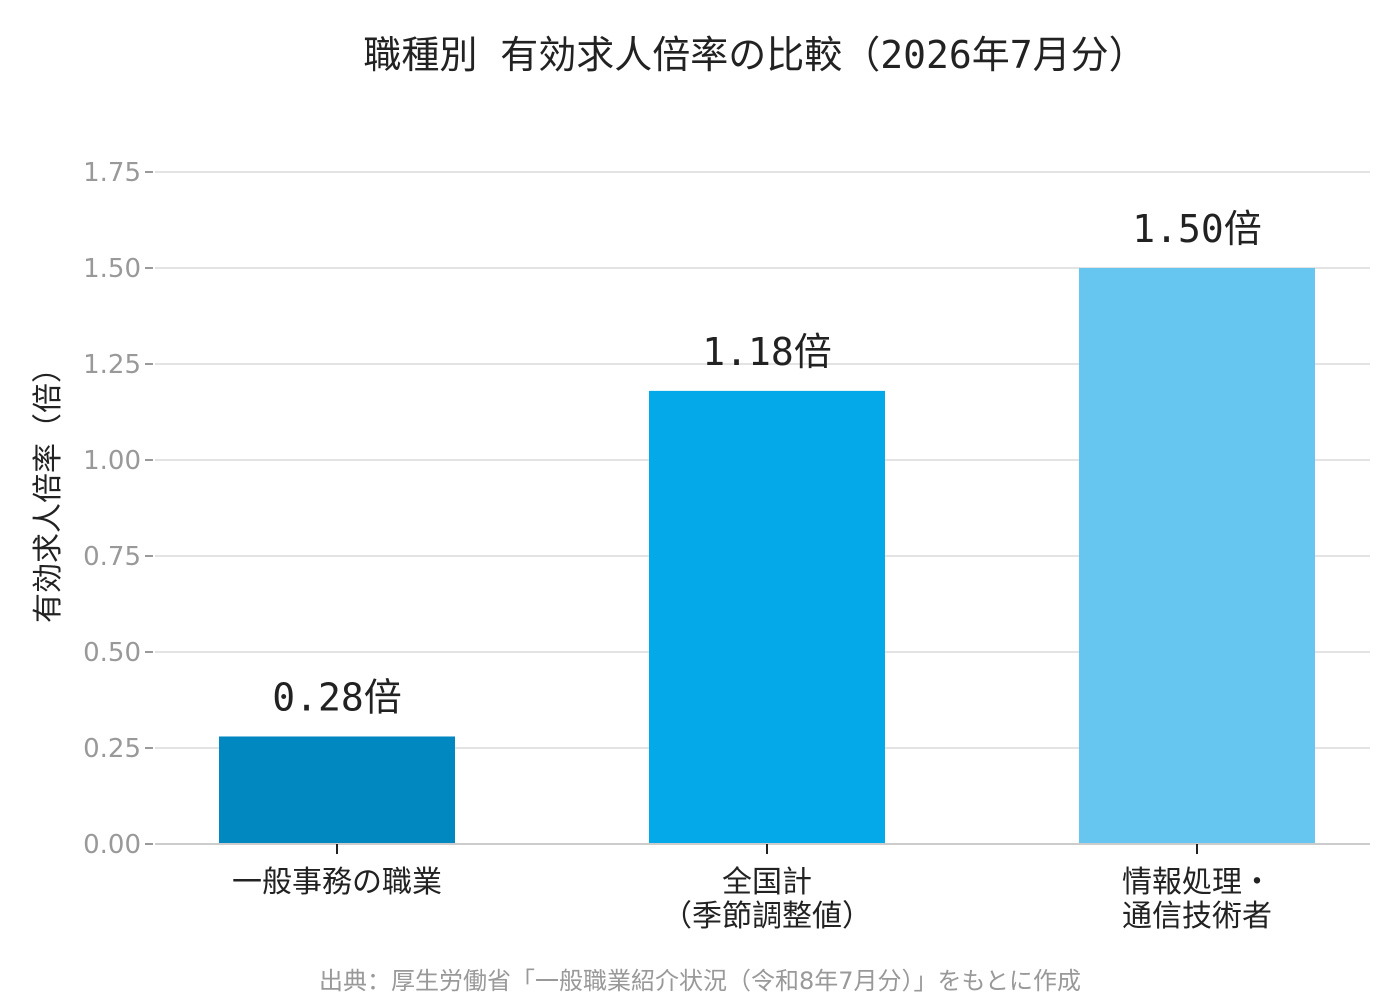  What do you see at coordinates (767, 352) in the screenshot?
I see `bar-value-label: 1.18倍` at bounding box center [767, 352].